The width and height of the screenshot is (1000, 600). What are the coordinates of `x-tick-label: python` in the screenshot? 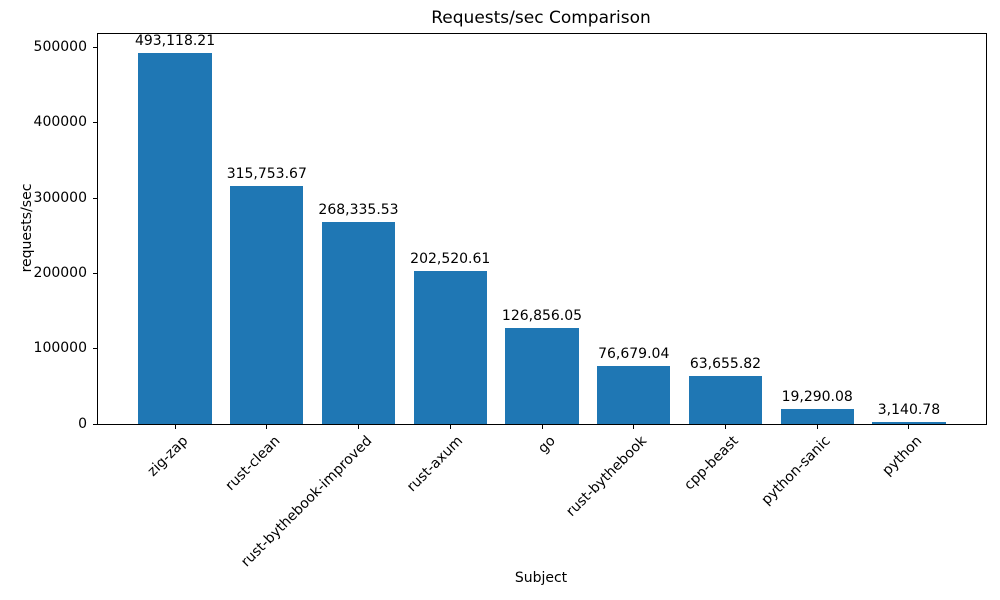 It's located at (902, 456).